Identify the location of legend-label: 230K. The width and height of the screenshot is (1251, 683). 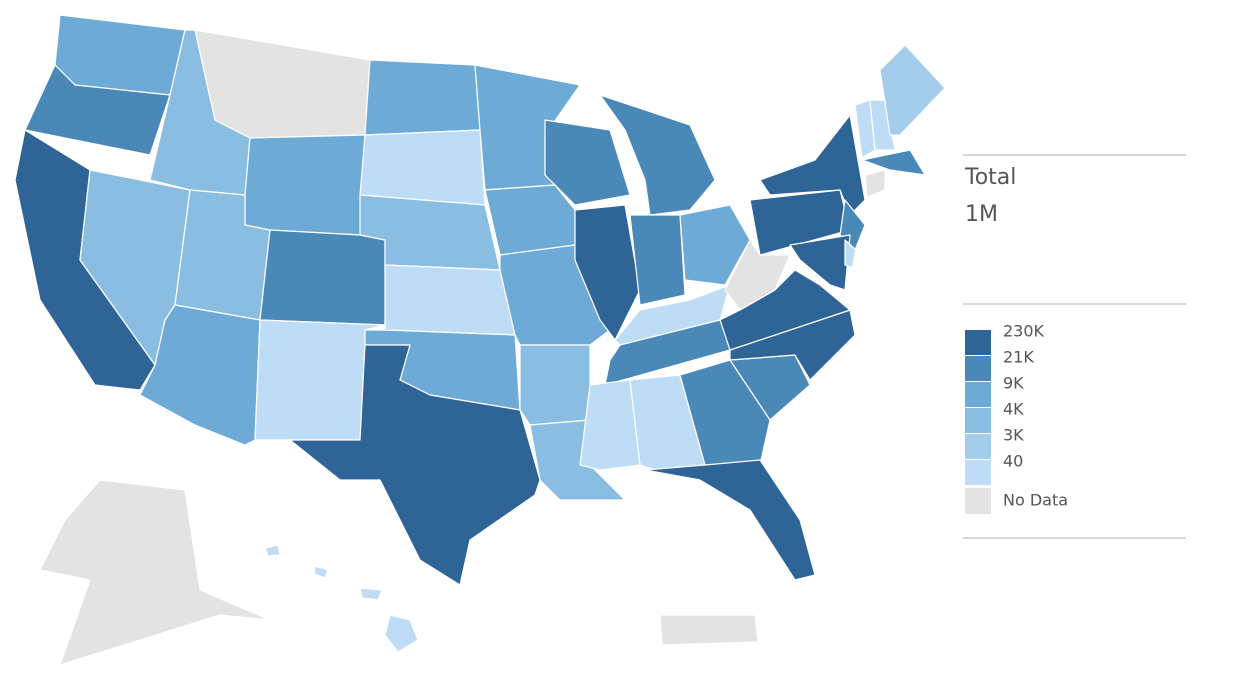
(1024, 331).